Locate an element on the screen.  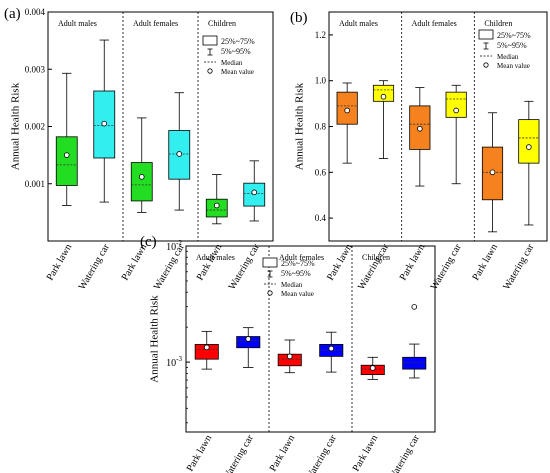
y-tick-label: 1.2 is located at coordinates (320, 35).